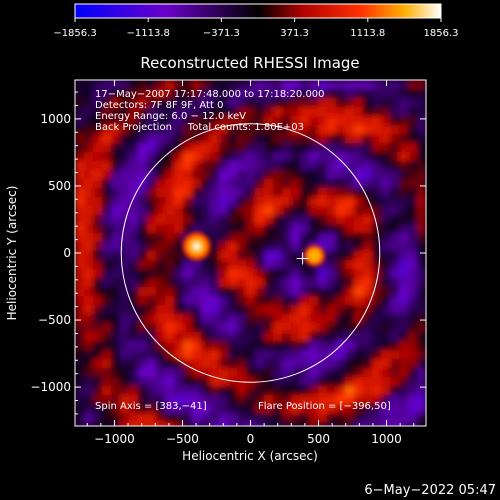 This screenshot has width=500, height=500. Describe the element at coordinates (54, 320) in the screenshot. I see `y-tick-label: −500` at that location.